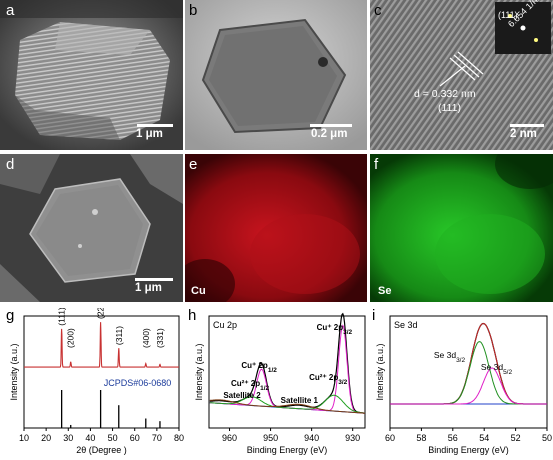  I want to click on xrd-pattern-line, so click(101, 345).